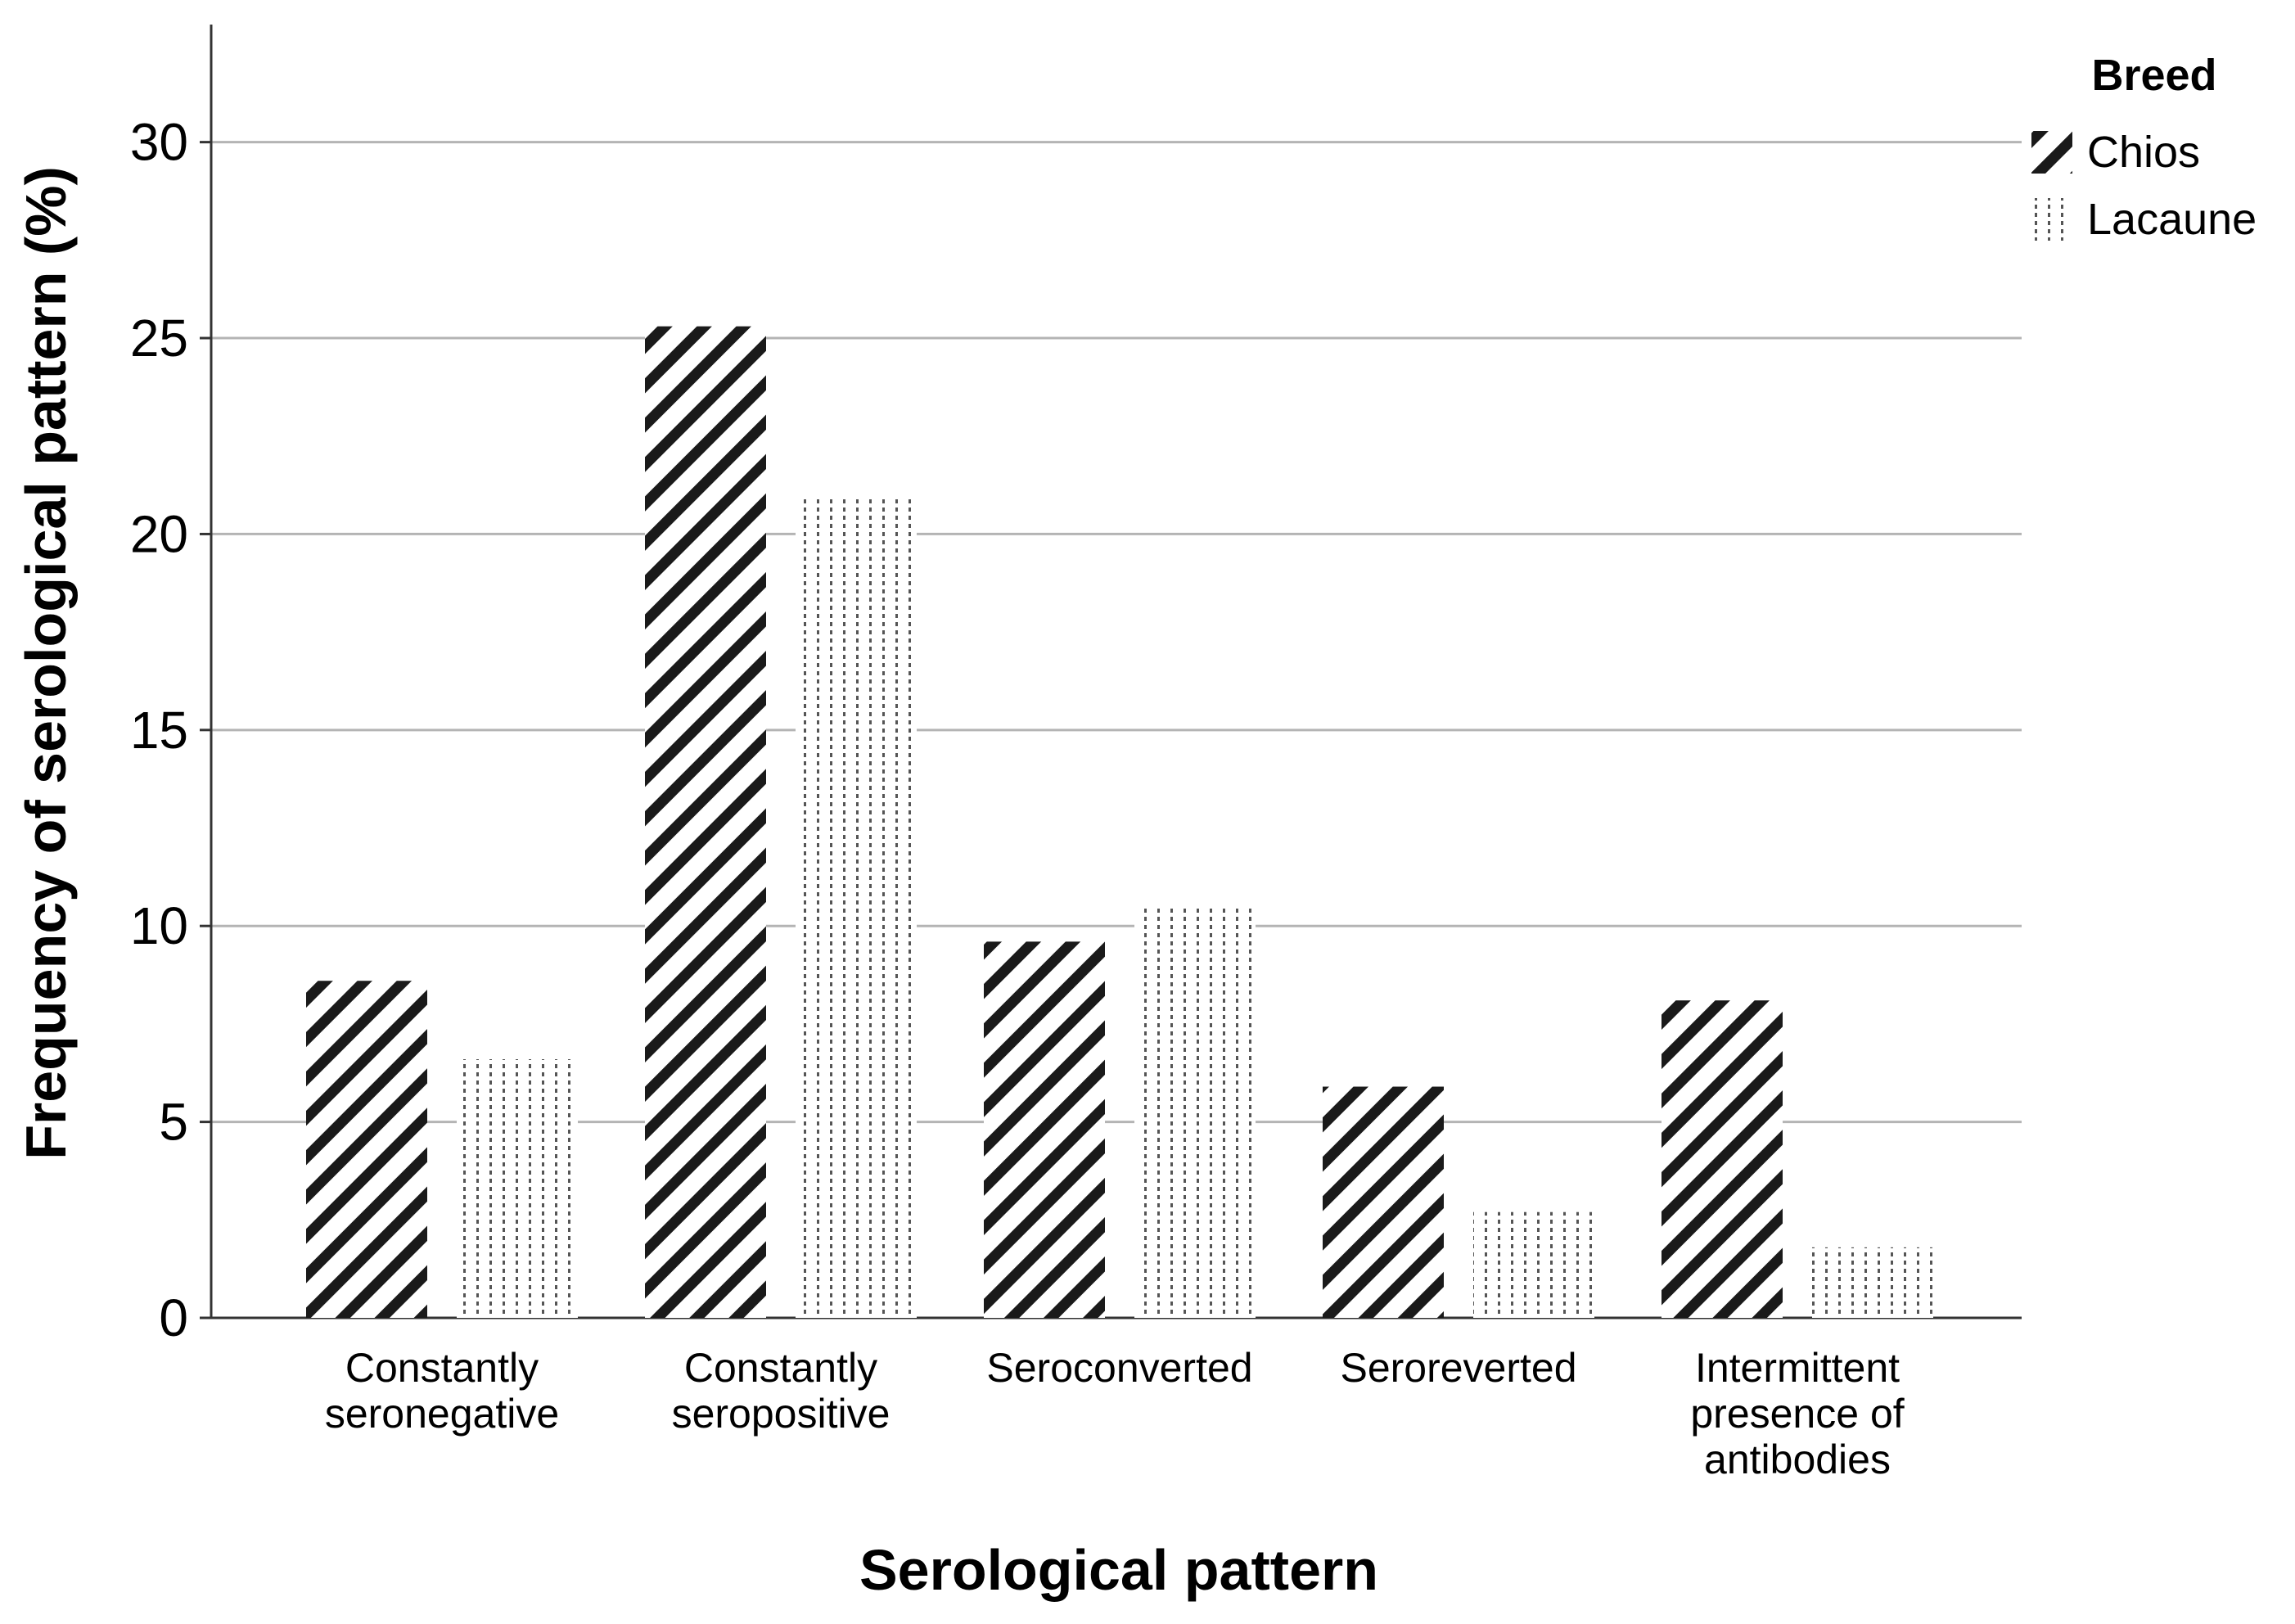  I want to click on y-tick-label: 0, so click(173, 1318).